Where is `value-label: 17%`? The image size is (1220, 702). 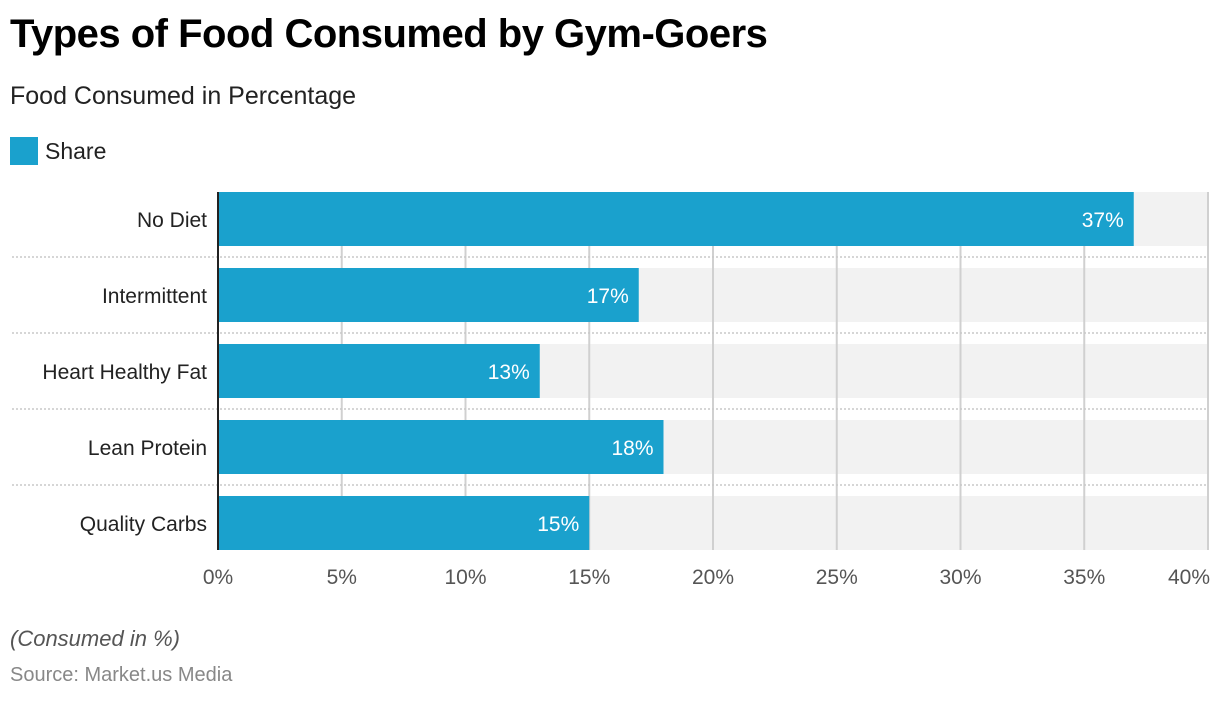 value-label: 17% is located at coordinates (608, 296).